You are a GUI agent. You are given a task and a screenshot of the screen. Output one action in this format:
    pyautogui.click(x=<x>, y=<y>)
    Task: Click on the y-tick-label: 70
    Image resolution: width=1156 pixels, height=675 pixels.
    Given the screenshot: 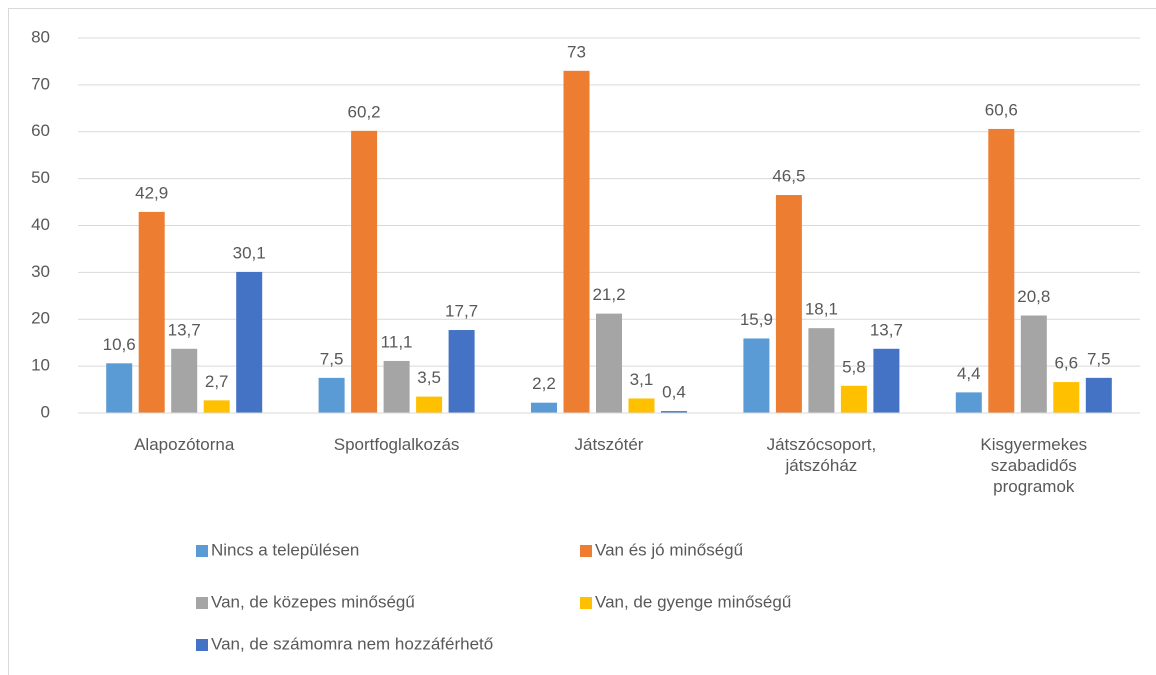 What is the action you would take?
    pyautogui.click(x=40, y=83)
    